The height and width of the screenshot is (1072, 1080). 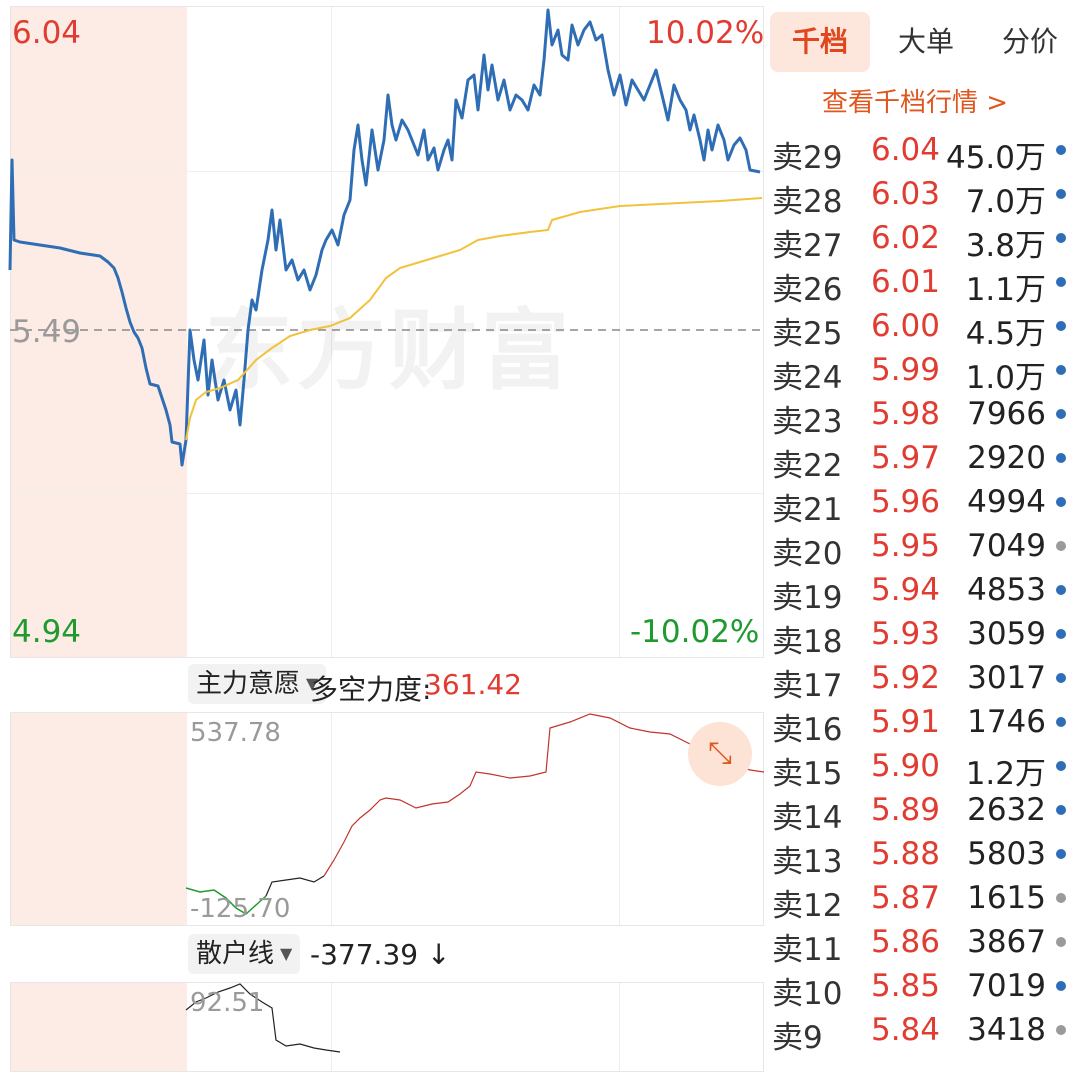 What do you see at coordinates (905, 414) in the screenshot?
I see `order-price: 5.98` at bounding box center [905, 414].